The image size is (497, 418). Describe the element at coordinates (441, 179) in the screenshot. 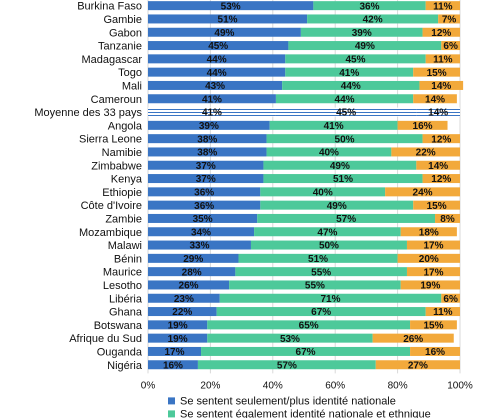

I see `data-label: 12%` at that location.